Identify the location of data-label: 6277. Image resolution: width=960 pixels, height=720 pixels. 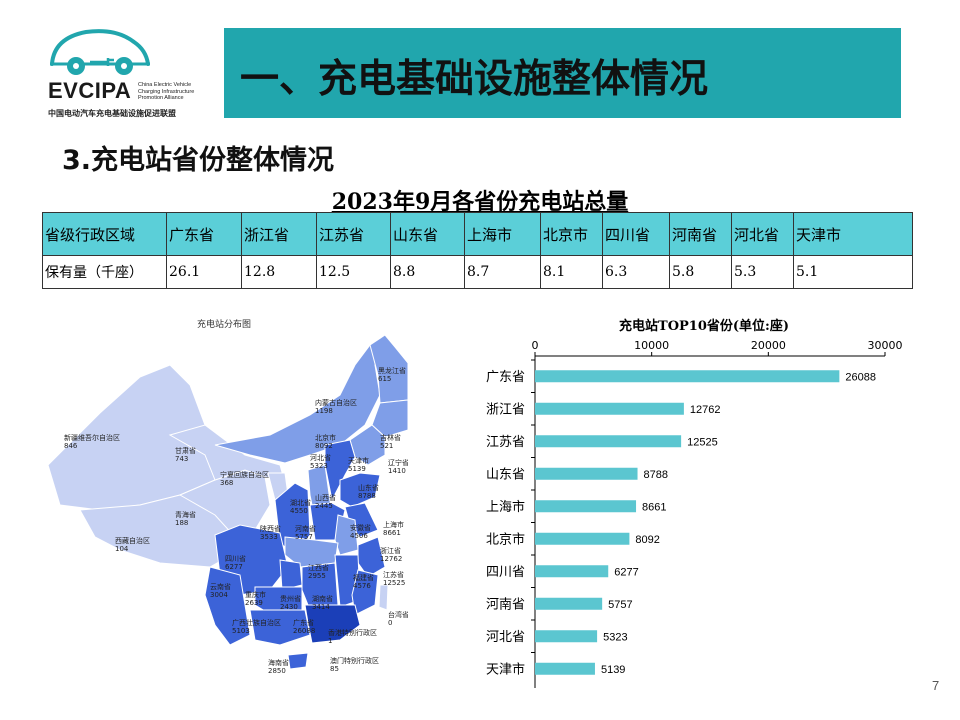
(626, 572).